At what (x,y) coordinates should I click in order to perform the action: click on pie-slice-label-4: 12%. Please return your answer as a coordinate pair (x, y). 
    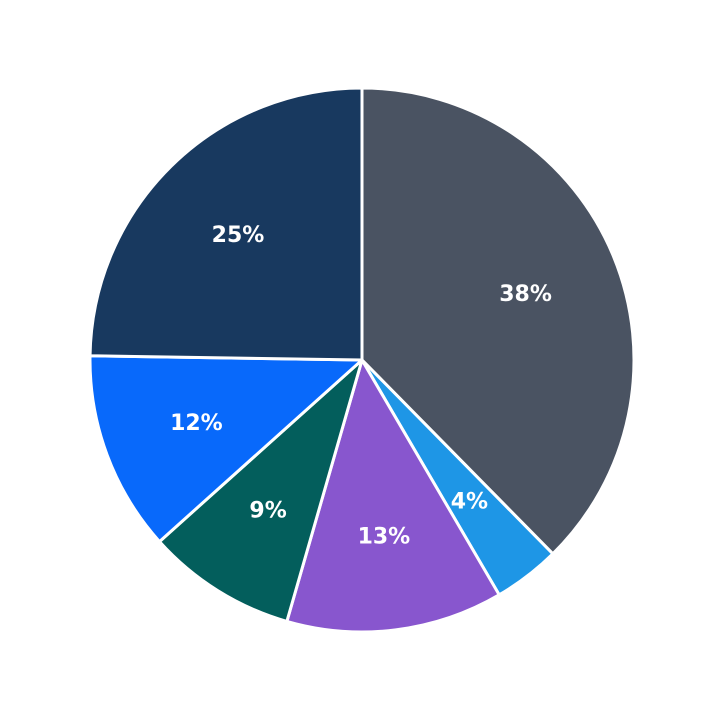
    Looking at the image, I should click on (196, 423).